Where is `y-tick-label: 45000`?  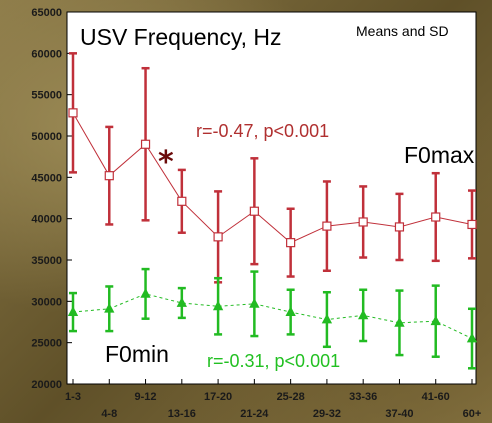 y-tick-label: 45000 is located at coordinates (46, 178).